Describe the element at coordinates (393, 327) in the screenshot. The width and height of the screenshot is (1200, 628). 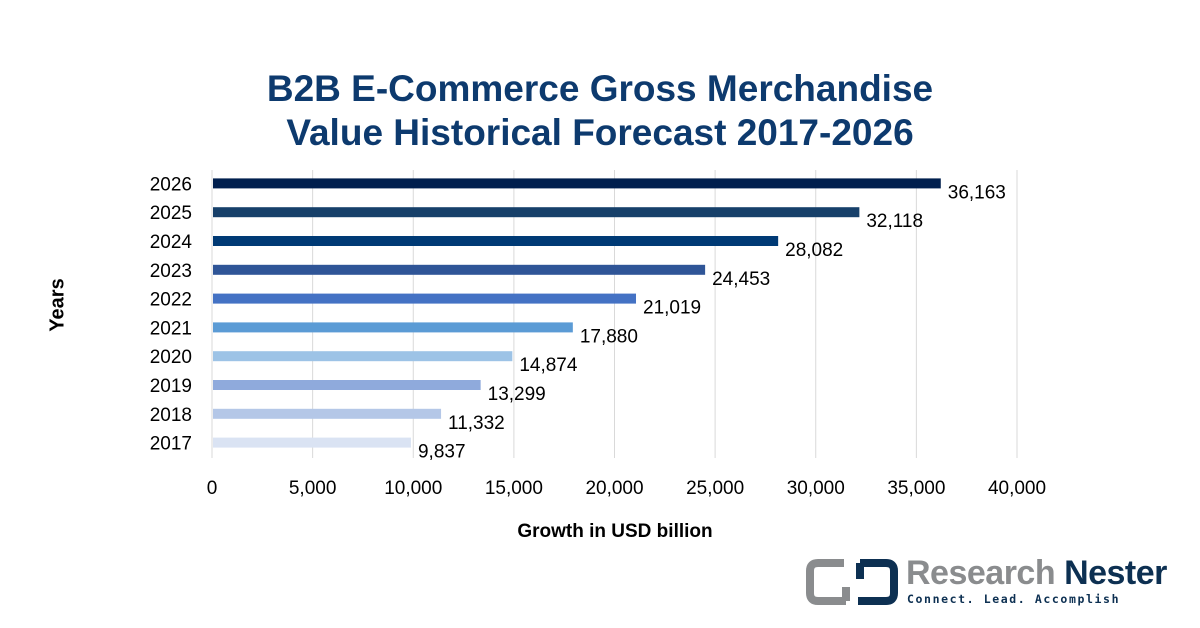
I see `bar-2021` at that location.